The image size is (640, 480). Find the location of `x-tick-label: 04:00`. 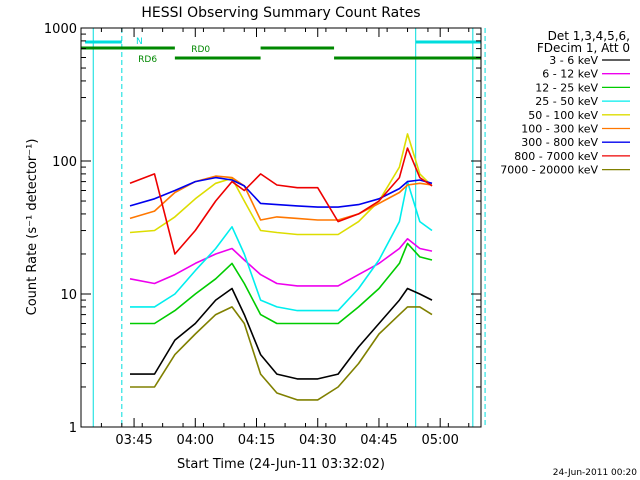

x-tick-label: 04:00 is located at coordinates (195, 440).